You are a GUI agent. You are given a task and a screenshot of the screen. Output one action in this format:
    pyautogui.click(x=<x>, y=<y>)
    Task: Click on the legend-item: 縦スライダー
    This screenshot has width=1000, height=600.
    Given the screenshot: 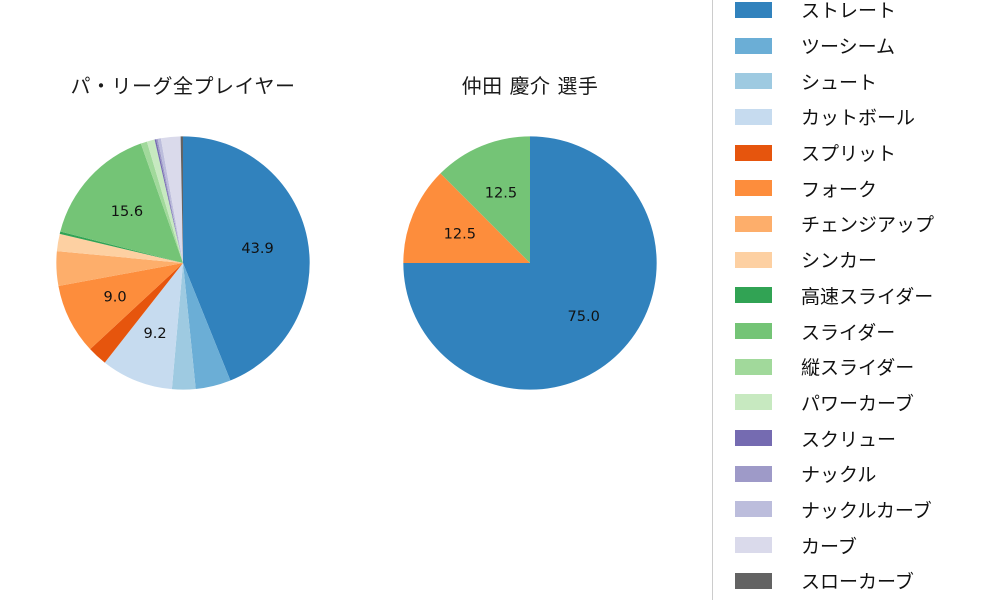 What is the action you would take?
    pyautogui.click(x=867, y=367)
    